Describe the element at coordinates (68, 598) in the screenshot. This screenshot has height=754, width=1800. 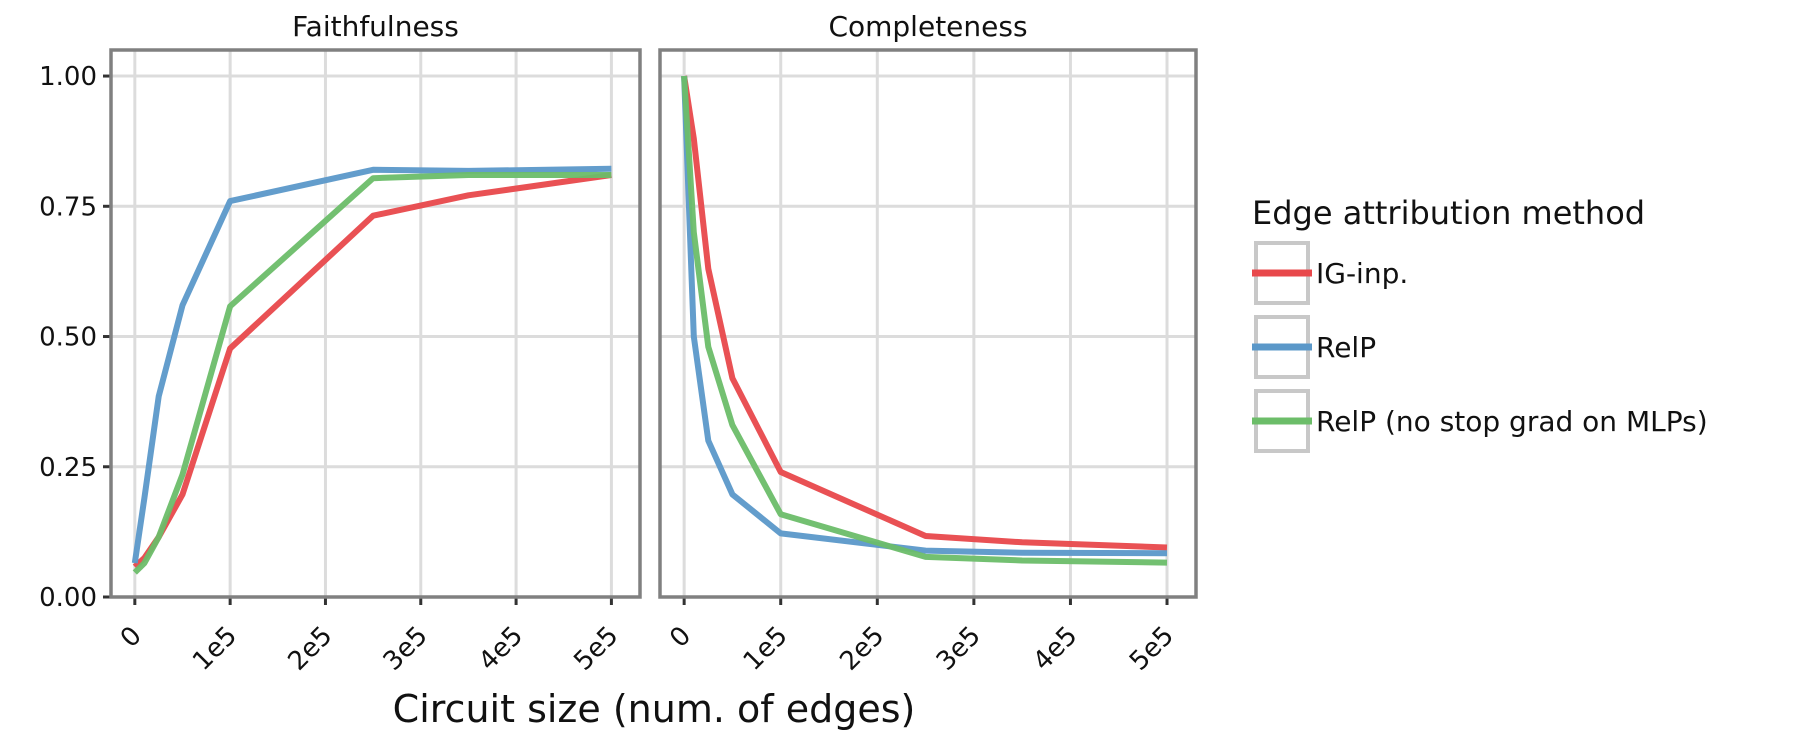
I see `y-tick-label: 0.00` at that location.